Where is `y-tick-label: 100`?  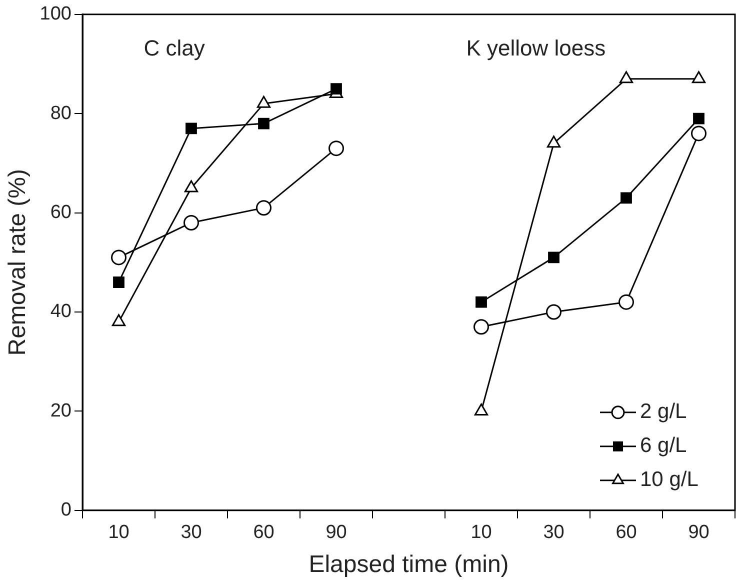 y-tick-label: 100 is located at coordinates (56, 14).